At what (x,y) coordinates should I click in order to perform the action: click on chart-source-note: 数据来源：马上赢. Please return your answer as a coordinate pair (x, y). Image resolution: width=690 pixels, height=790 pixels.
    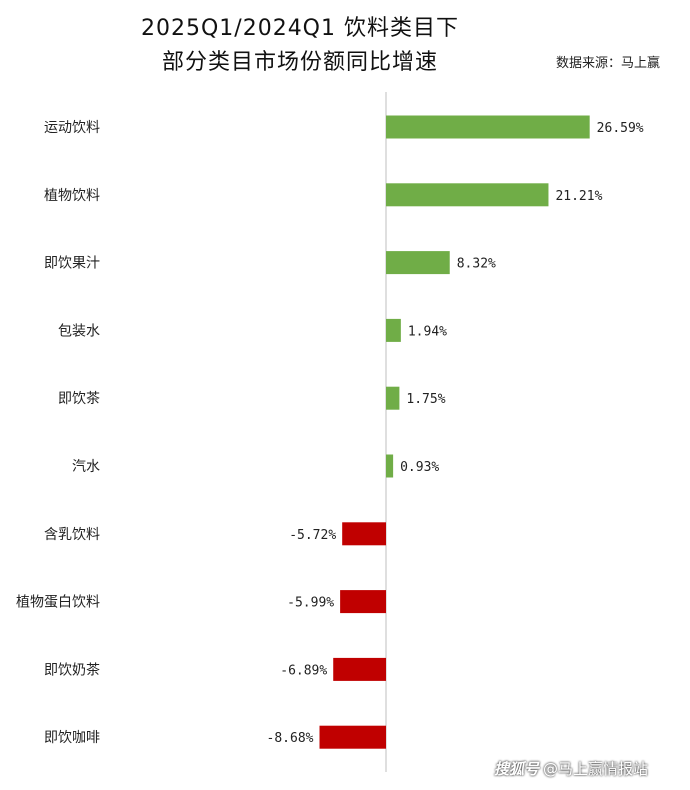
    Looking at the image, I should click on (608, 63).